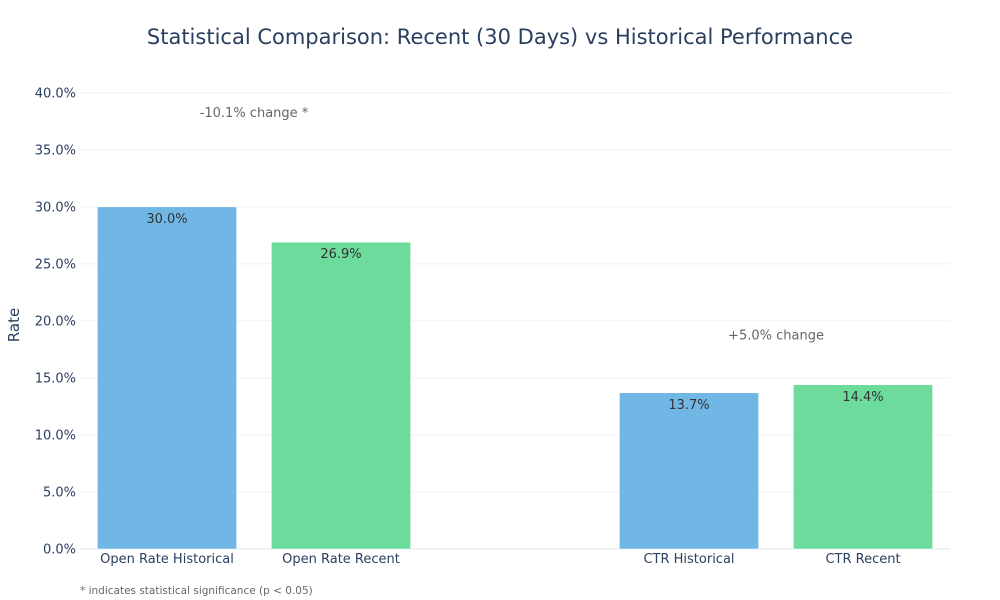  What do you see at coordinates (55, 93) in the screenshot?
I see `y-tick-label: 40.0%` at bounding box center [55, 93].